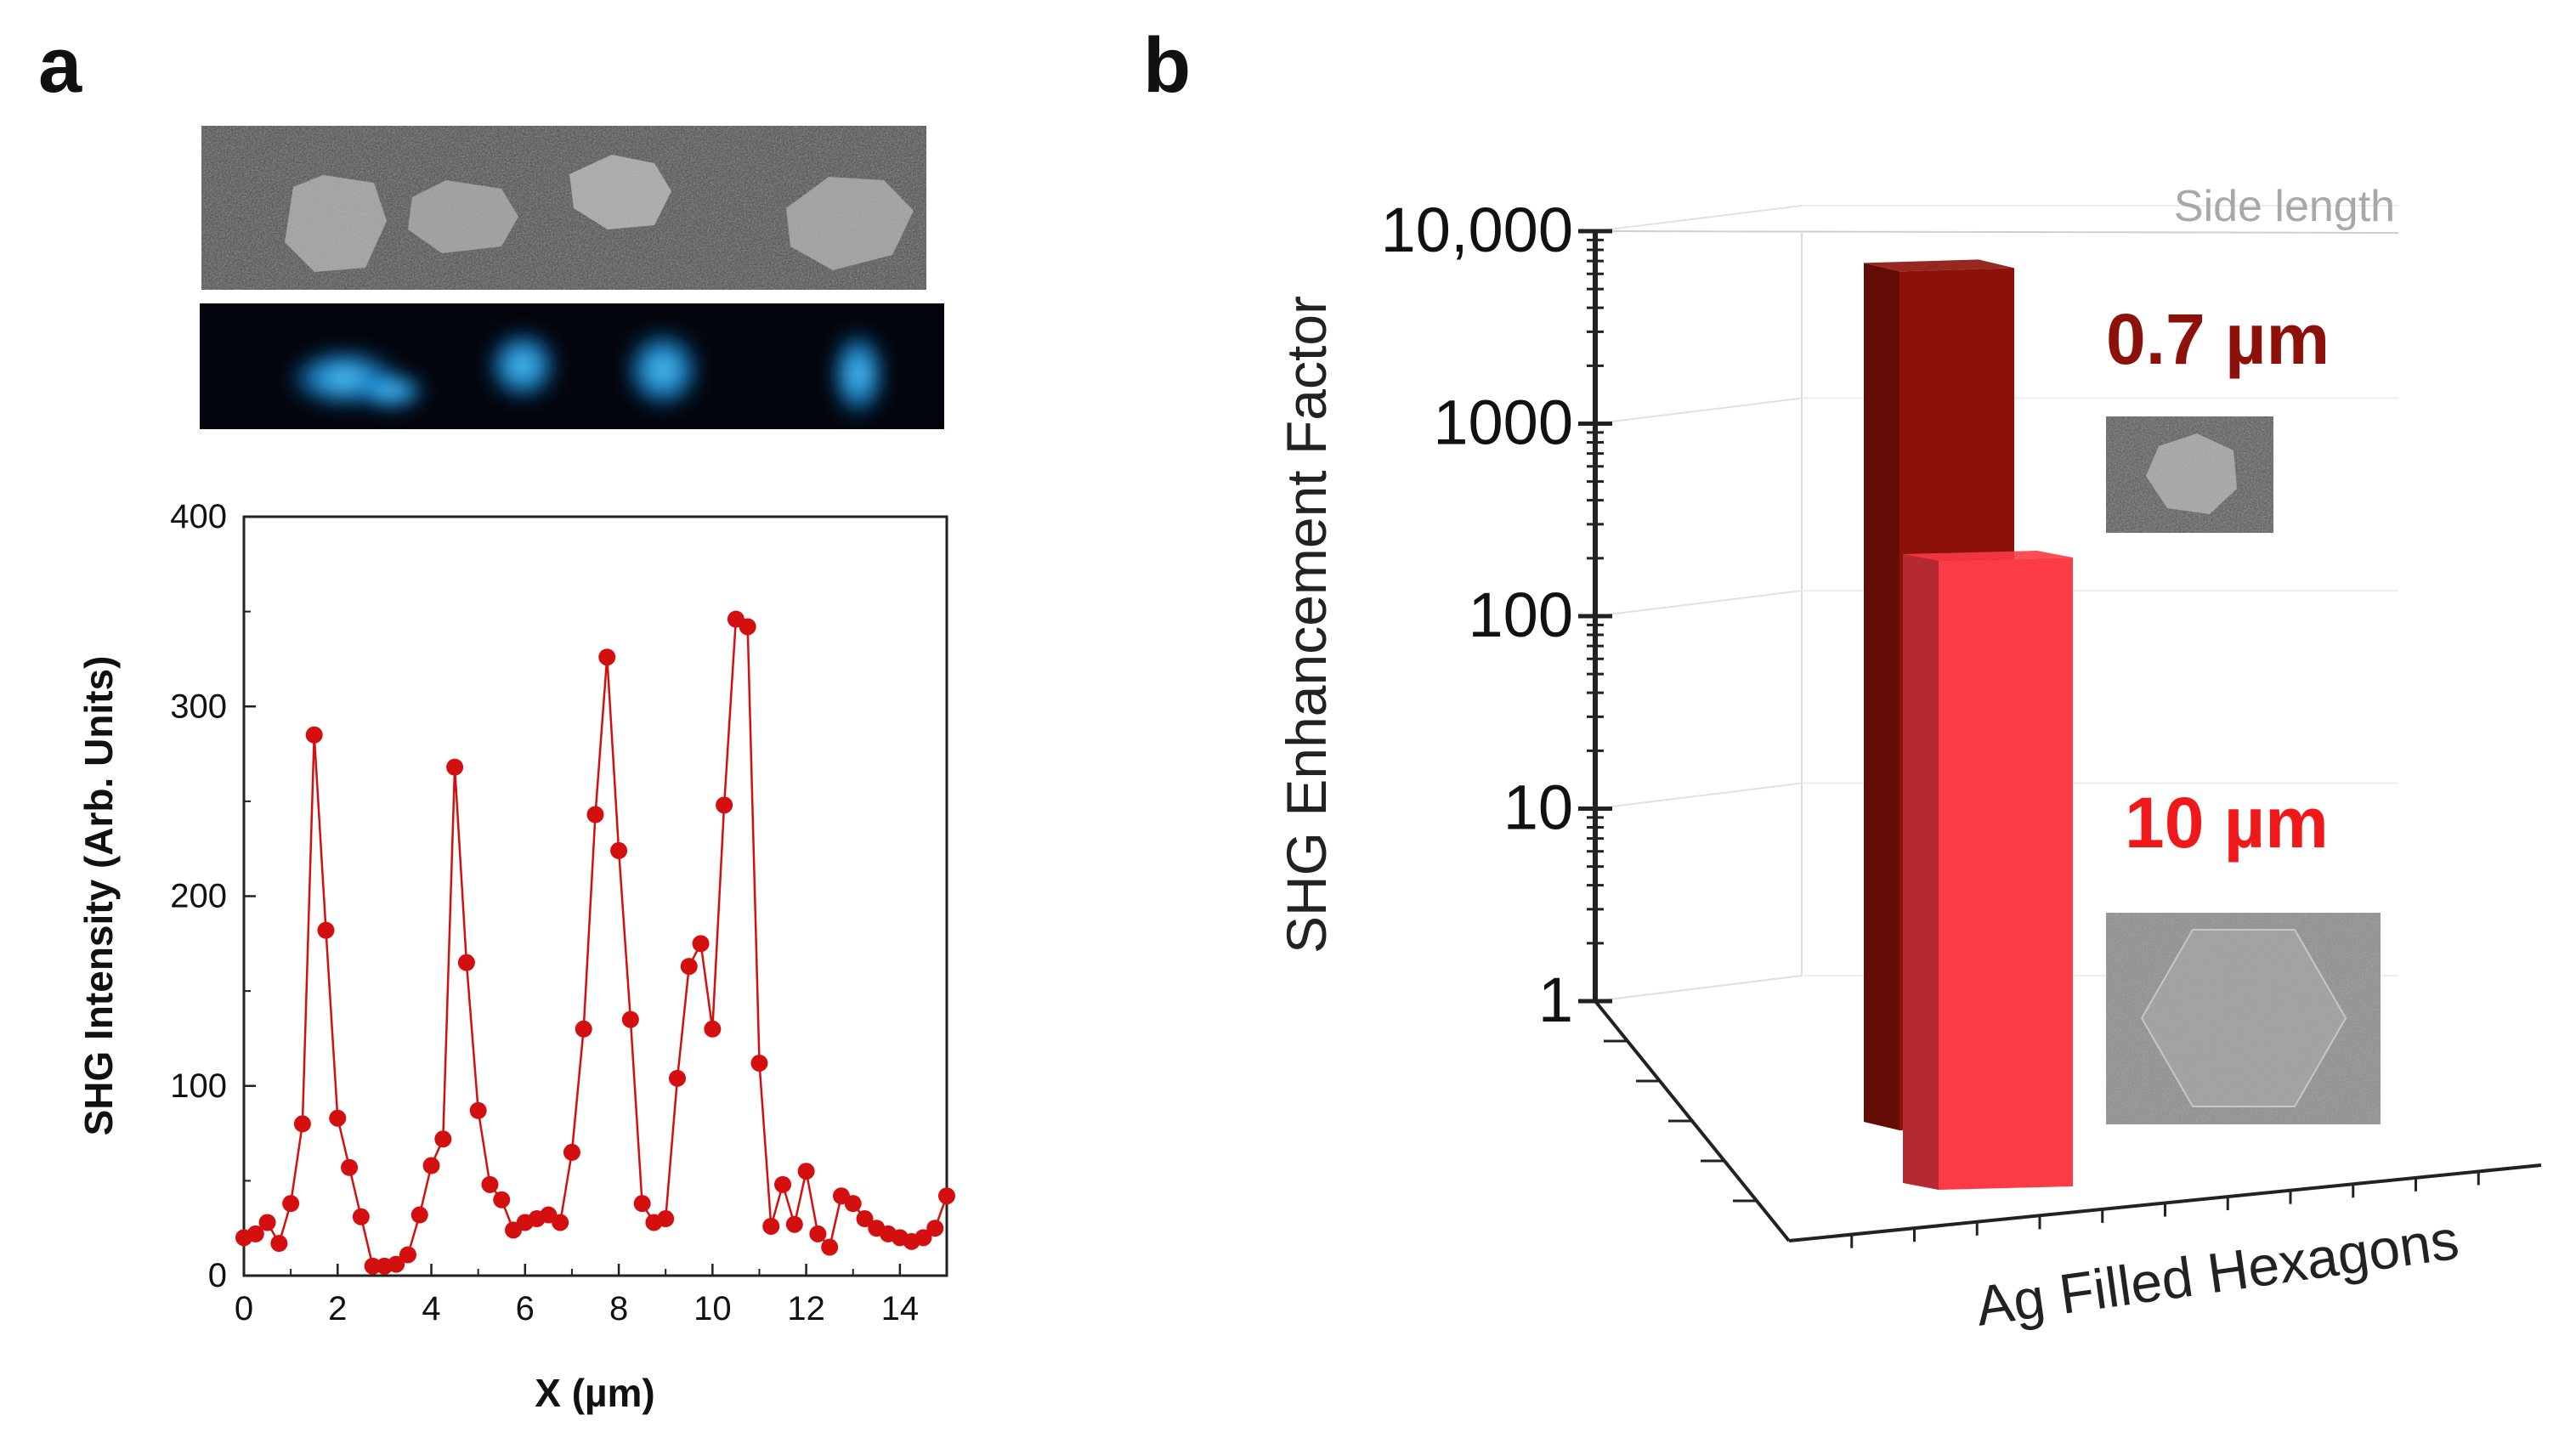 This screenshot has width=2576, height=1449. Describe the element at coordinates (2189, 474) in the screenshot. I see `sem-thumb-small` at that location.